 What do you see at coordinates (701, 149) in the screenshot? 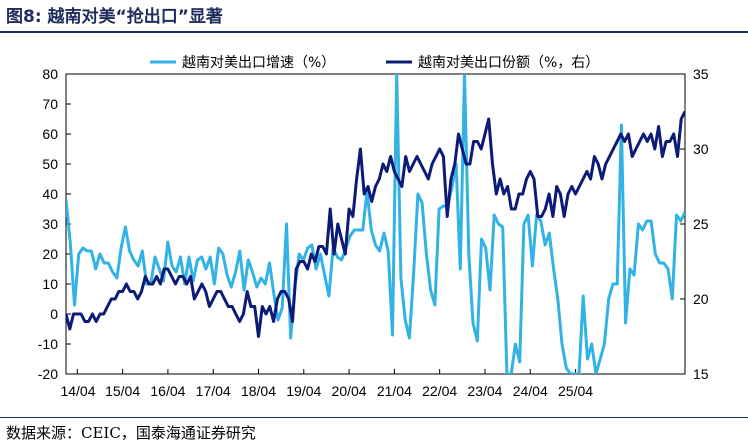
I see `y-right-tick-label: 30` at bounding box center [701, 149].